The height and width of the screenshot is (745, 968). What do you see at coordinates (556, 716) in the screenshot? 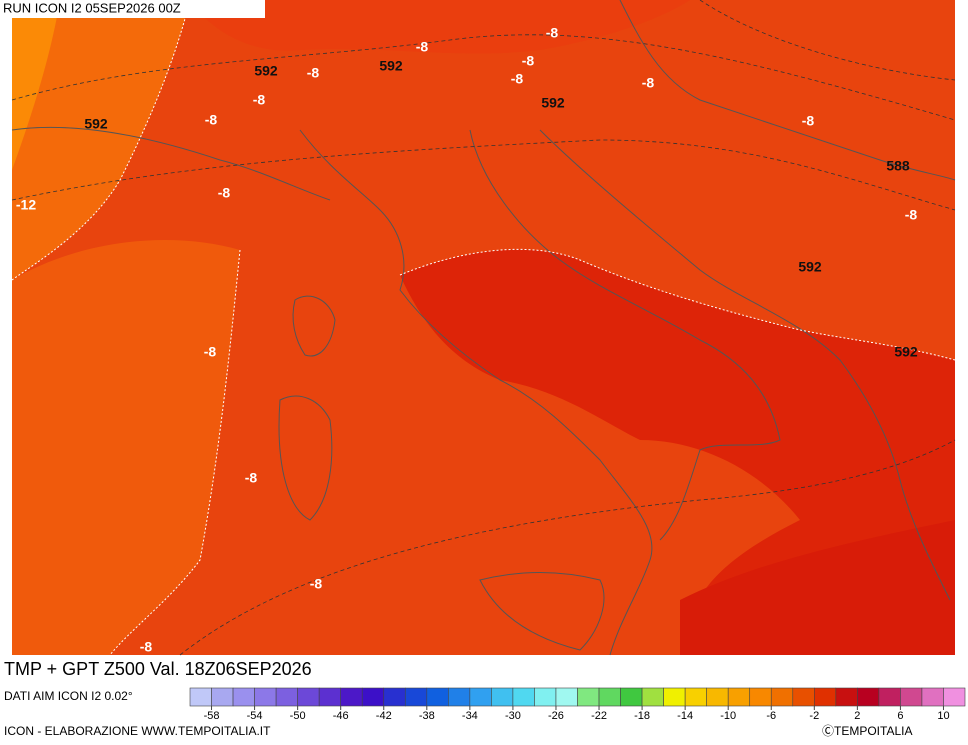
I see `colorbar-label: -26` at bounding box center [556, 716].